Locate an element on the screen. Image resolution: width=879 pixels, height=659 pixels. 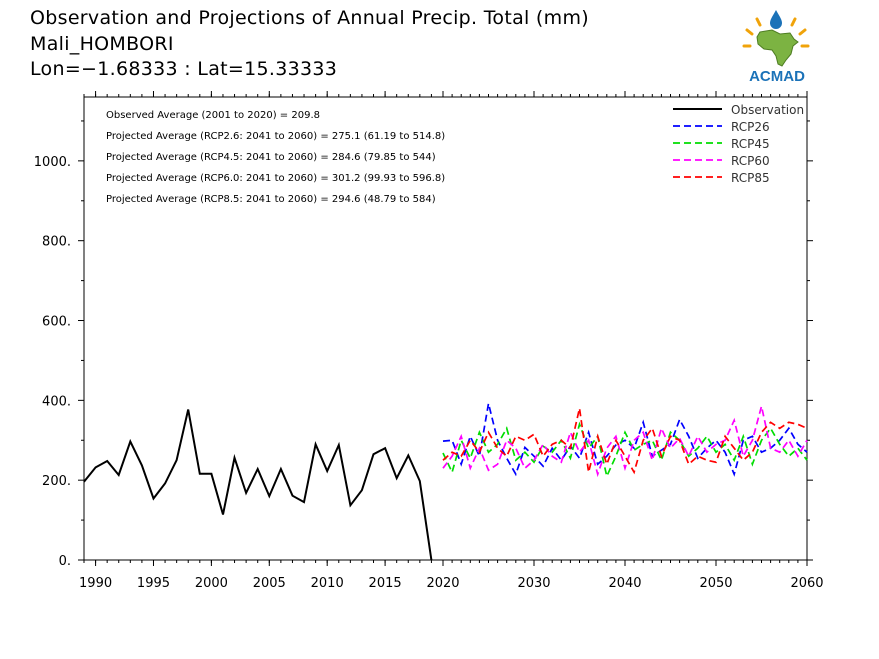
africa-raindrop-icon: ACMAD is located at coordinates (776, 47).